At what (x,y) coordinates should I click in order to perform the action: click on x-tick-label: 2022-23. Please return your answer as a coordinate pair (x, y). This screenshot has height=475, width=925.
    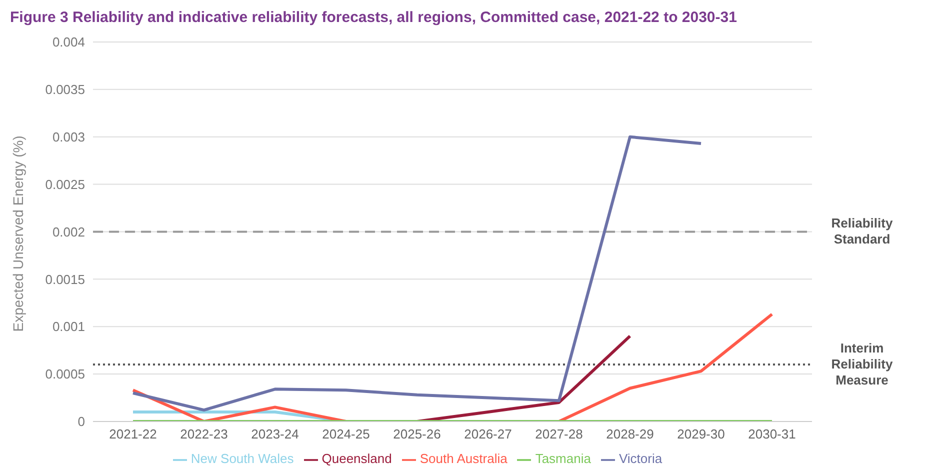
    Looking at the image, I should click on (204, 434).